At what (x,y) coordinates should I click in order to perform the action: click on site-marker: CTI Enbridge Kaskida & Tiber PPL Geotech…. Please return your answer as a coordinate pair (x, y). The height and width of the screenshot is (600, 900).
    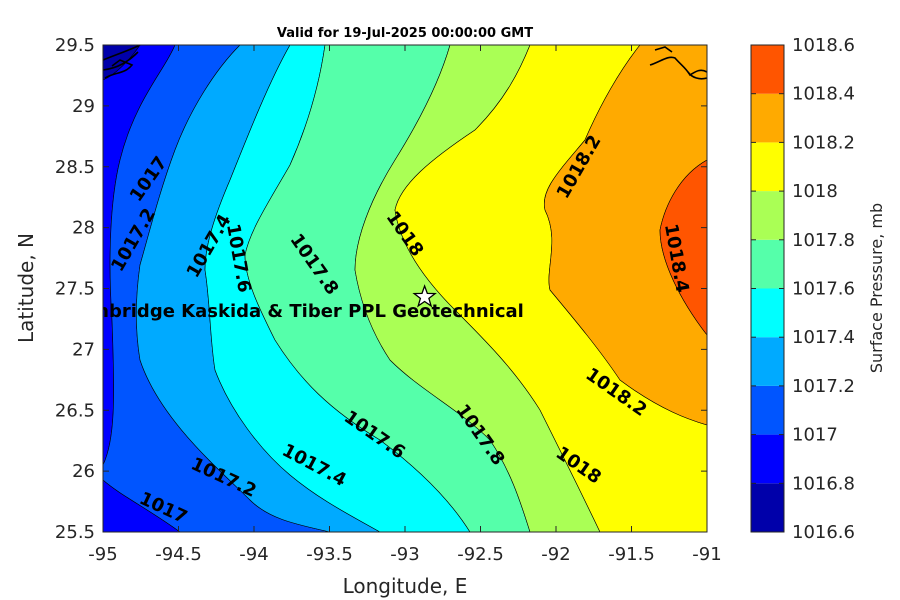
    Looking at the image, I should click on (284, 303).